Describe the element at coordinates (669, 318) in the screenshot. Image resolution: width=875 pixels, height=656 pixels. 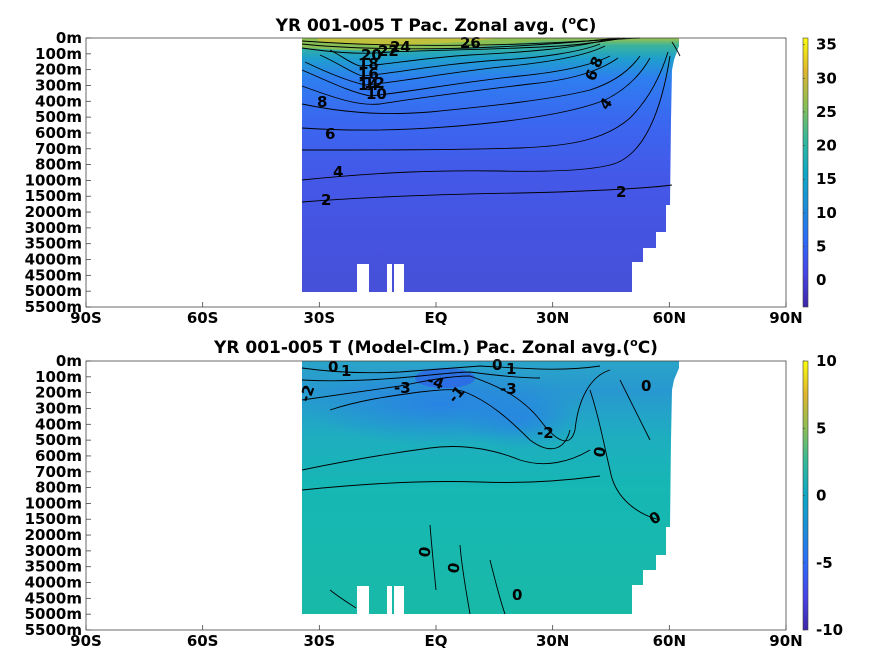
I see `x-tick-label: 60N` at that location.